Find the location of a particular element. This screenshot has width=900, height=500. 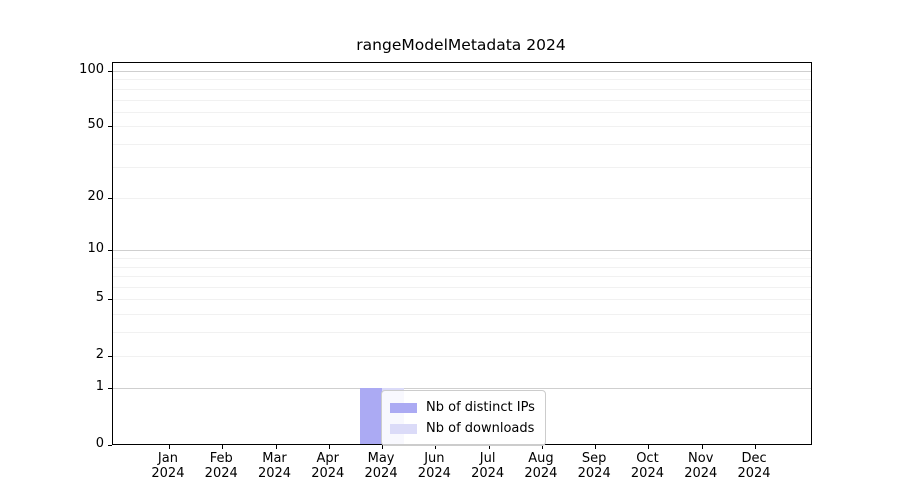

legend: Nb of distinct IPs Nb of downloads is located at coordinates (463, 418).